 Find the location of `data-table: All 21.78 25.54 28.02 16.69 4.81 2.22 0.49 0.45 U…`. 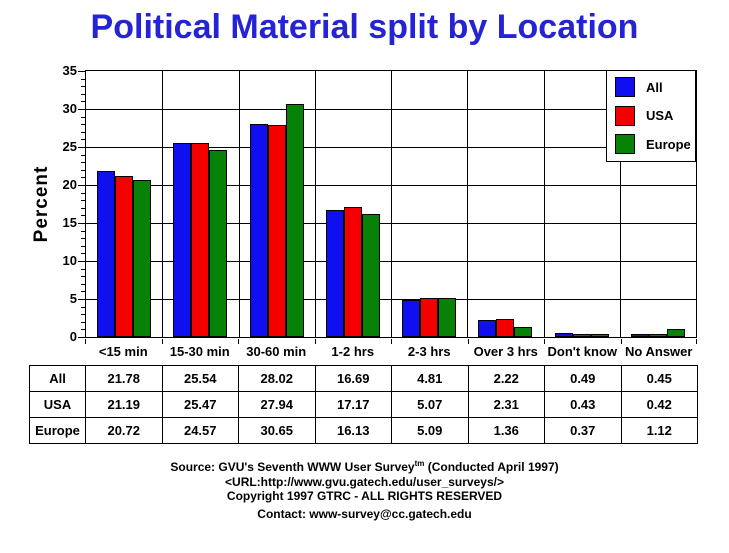

data-table: All 21.78 25.54 28.02 16.69 4.81 2.22 0.49 0.45 U… is located at coordinates (363, 404).